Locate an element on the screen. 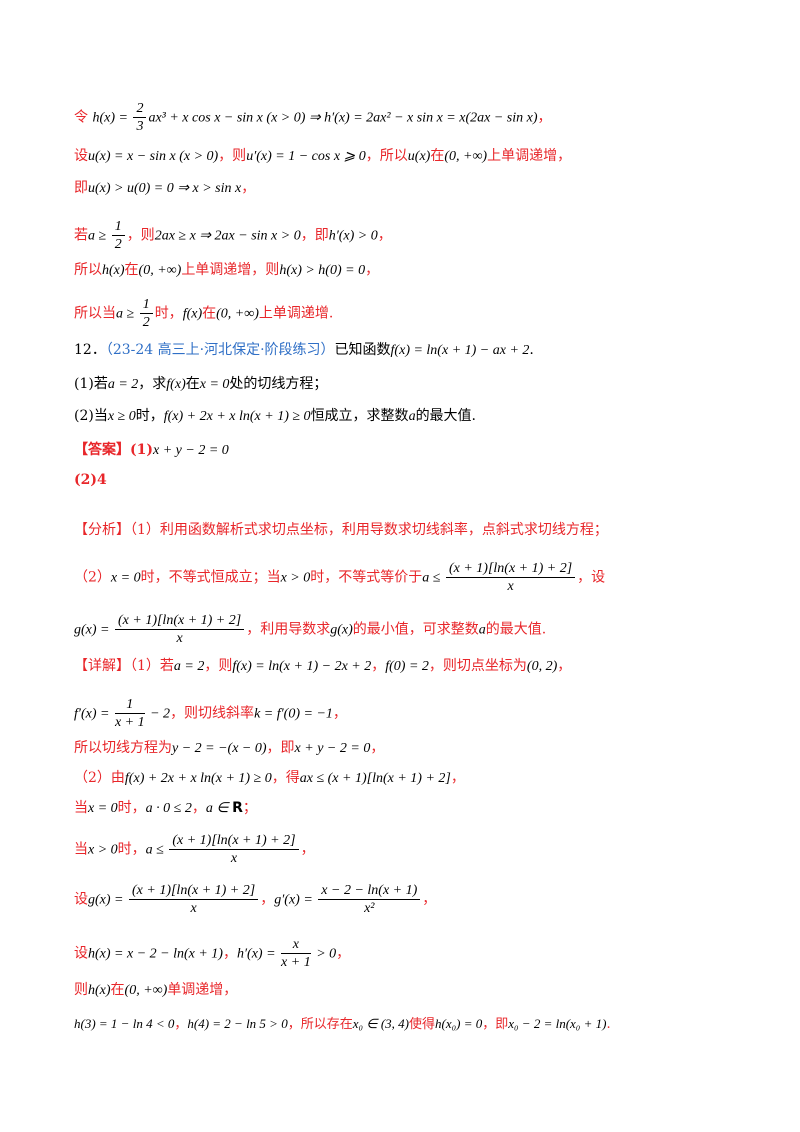 The height and width of the screenshot is (1132, 800). math-u-derivative: u′(x) = 1 − cos x ⩾ 0 is located at coordinates (306, 156).